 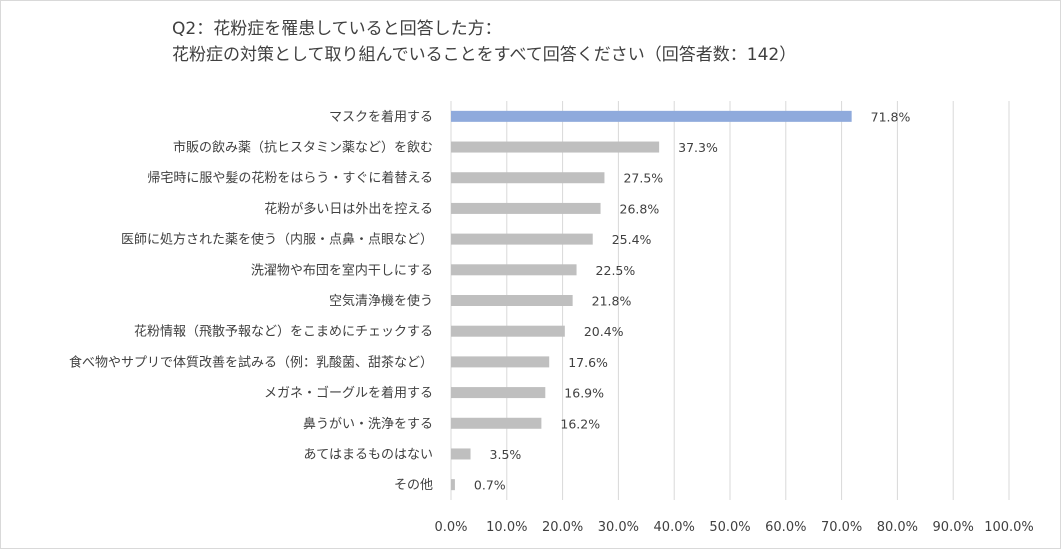 What do you see at coordinates (251, 362) in the screenshot?
I see `category-label: 食べ物やサプリで体質改善を試みる（例：乳酸菌、甜茶など）` at bounding box center [251, 362].